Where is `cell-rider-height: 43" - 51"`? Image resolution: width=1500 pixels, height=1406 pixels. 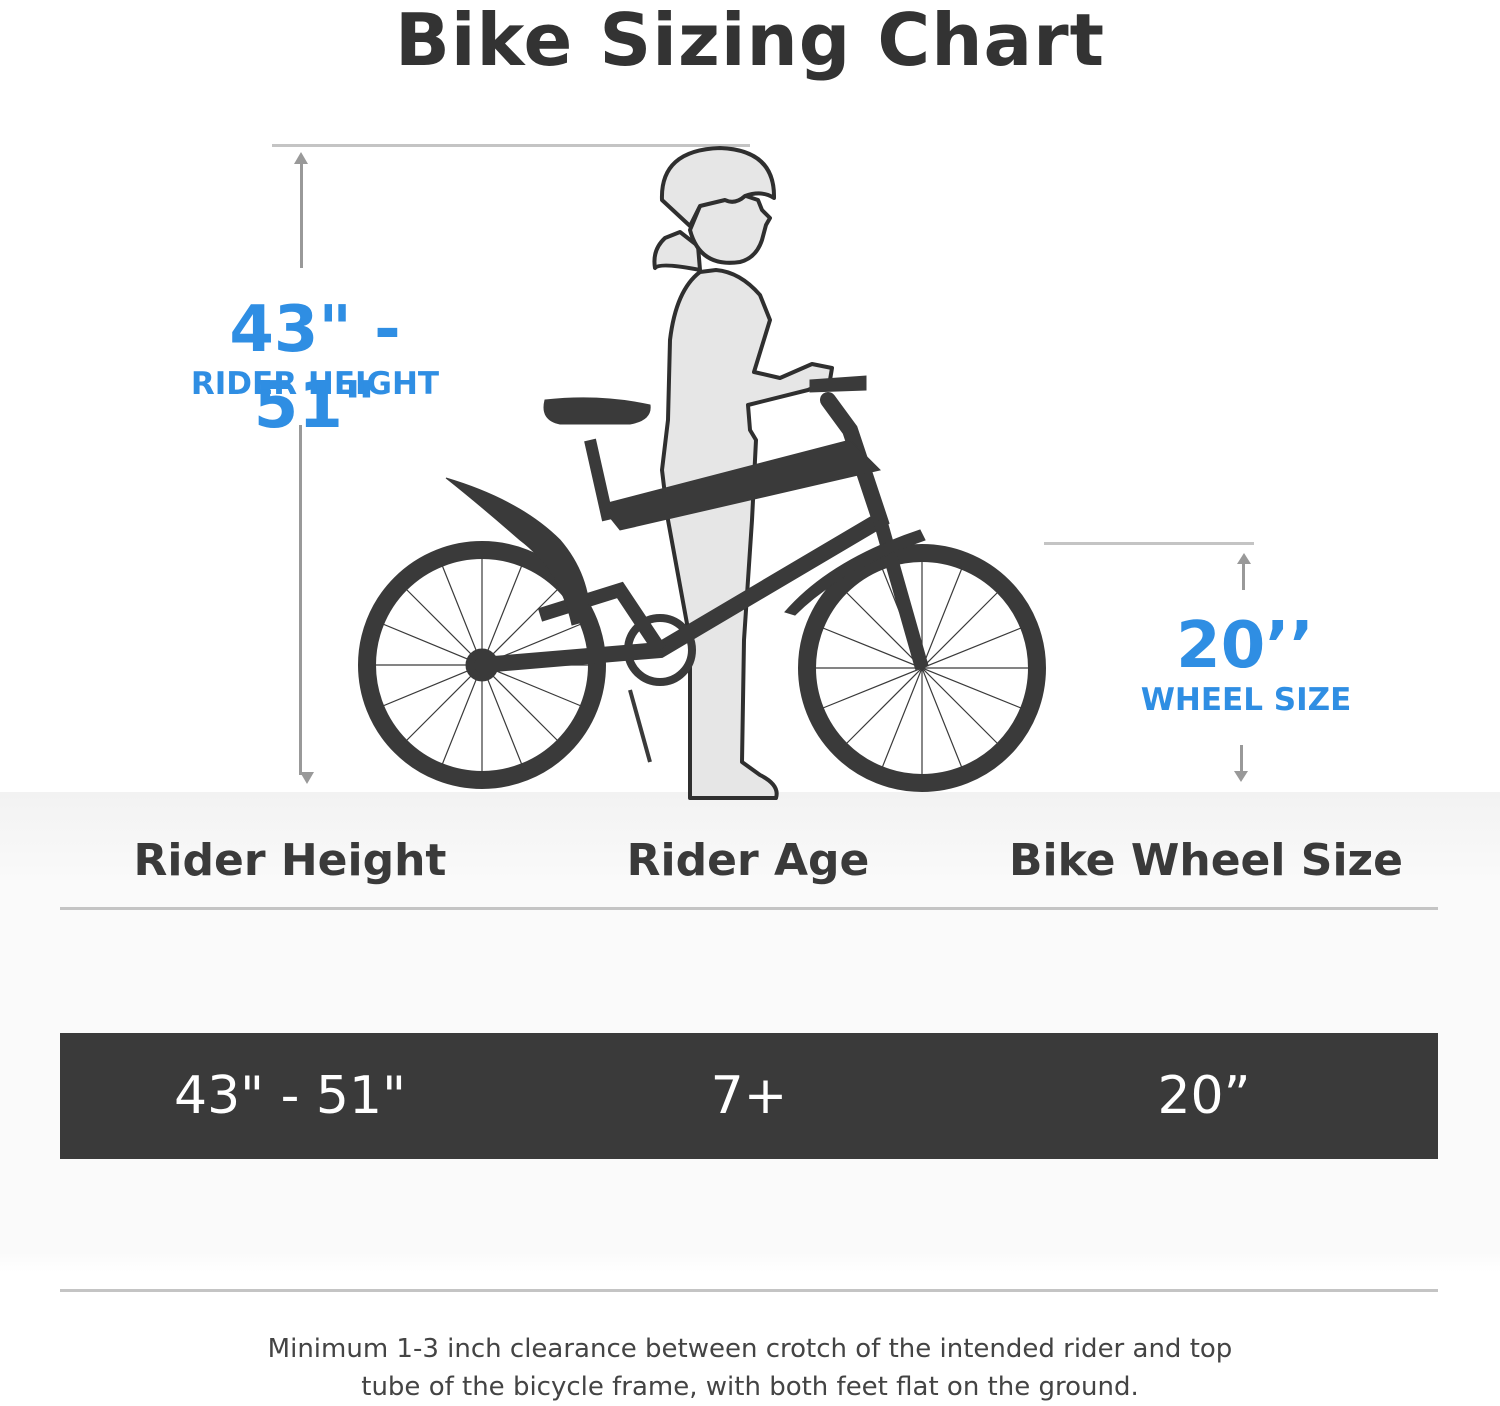 cell-rider-height: 43" - 51" is located at coordinates (290, 1096).